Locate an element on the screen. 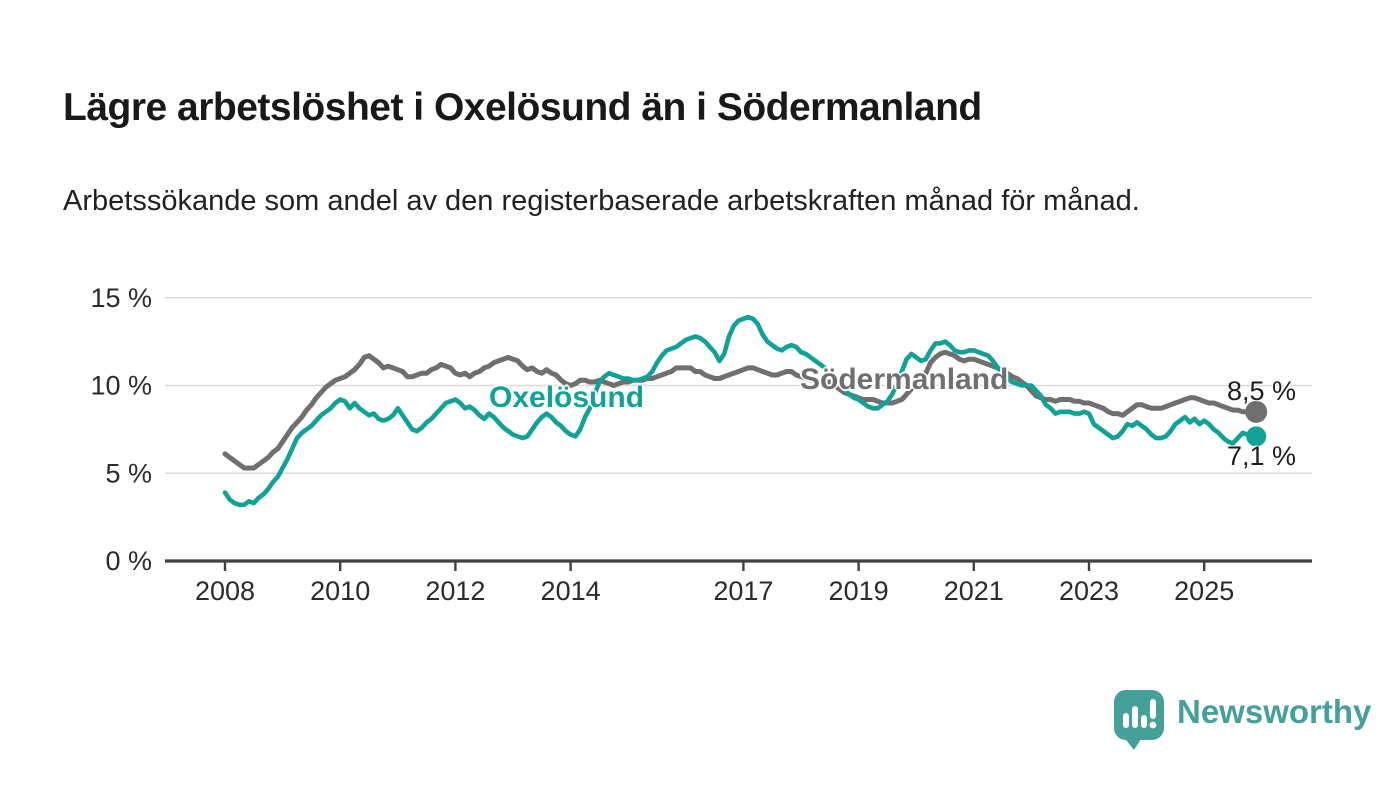 The image size is (1400, 794). x-tick-label: 2008 is located at coordinates (225, 591).